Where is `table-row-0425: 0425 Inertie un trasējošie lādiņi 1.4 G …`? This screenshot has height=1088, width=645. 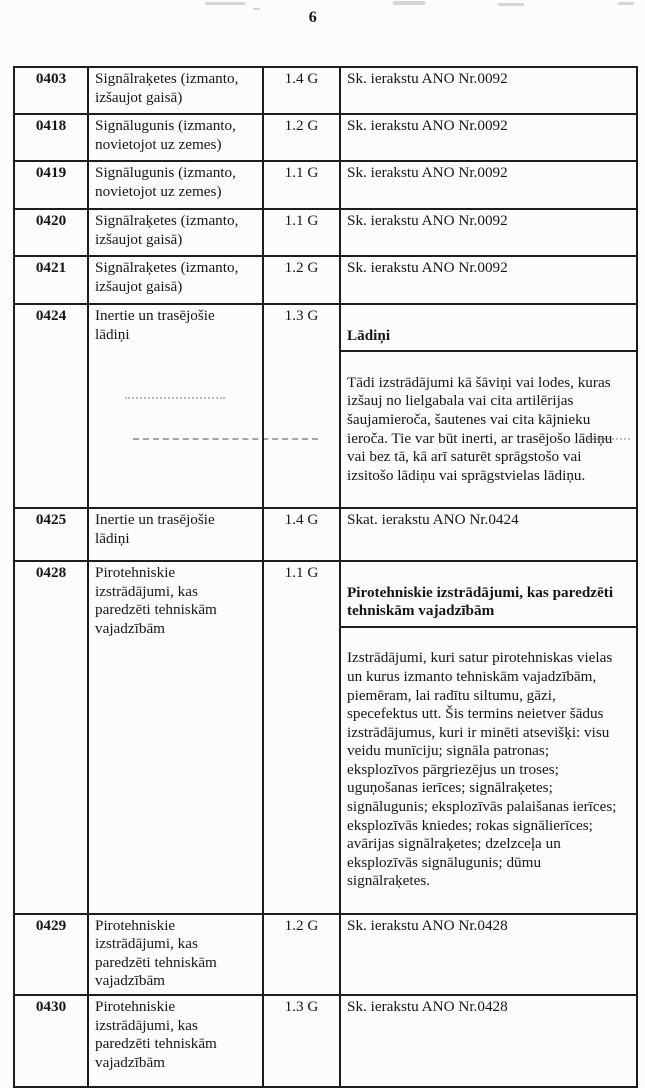 table-row-0425: 0425 Inertie un trasējošie lādiņi 1.4 G … is located at coordinates (325, 534).